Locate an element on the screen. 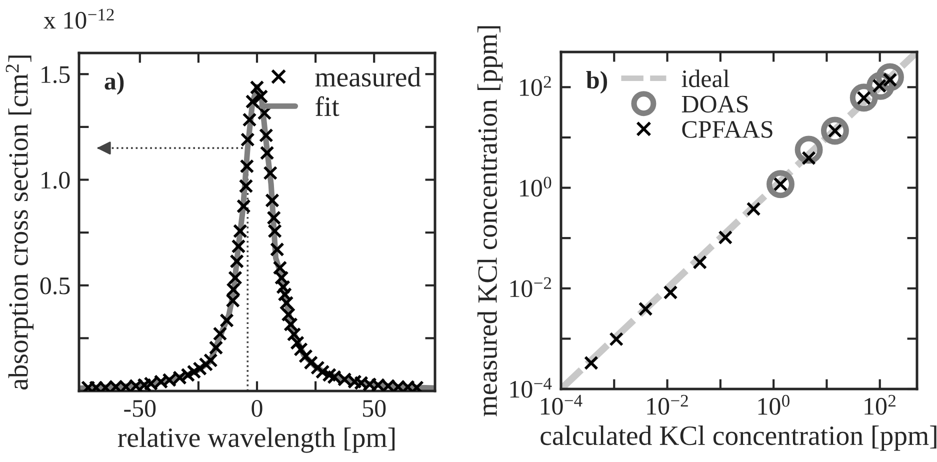 This screenshot has height=462, width=937. x-tick-label: -50 is located at coordinates (140, 408).